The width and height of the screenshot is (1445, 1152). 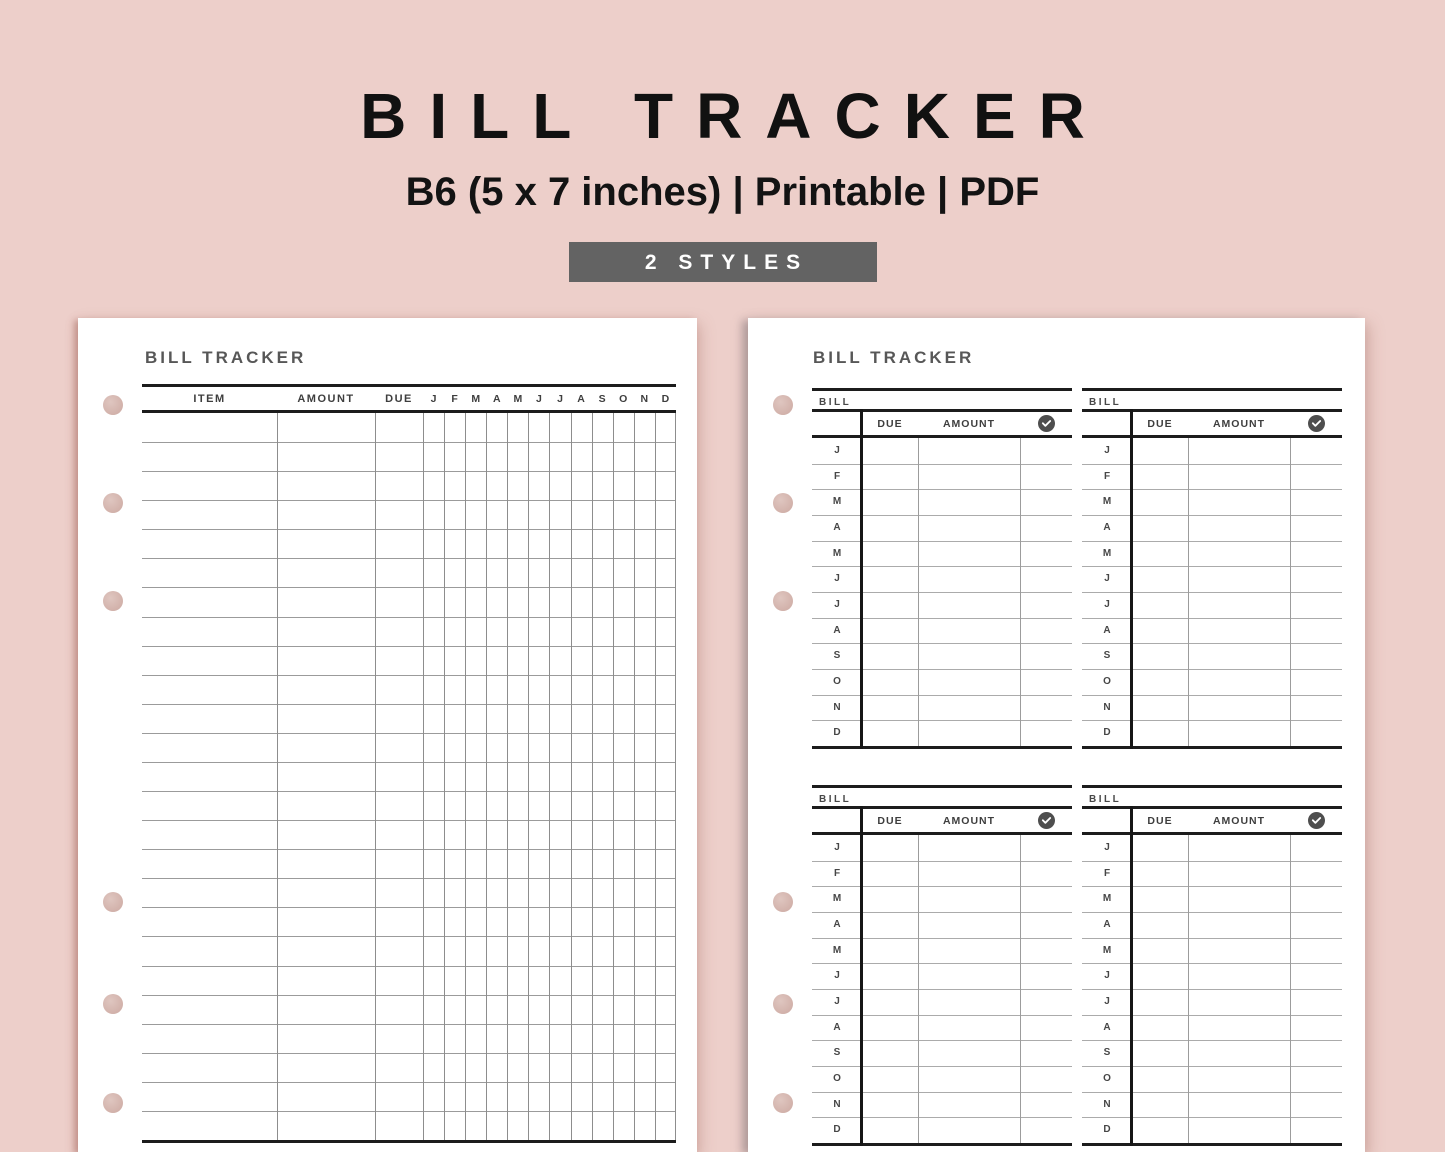 What do you see at coordinates (602, 398) in the screenshot?
I see `month-column-header: S` at bounding box center [602, 398].